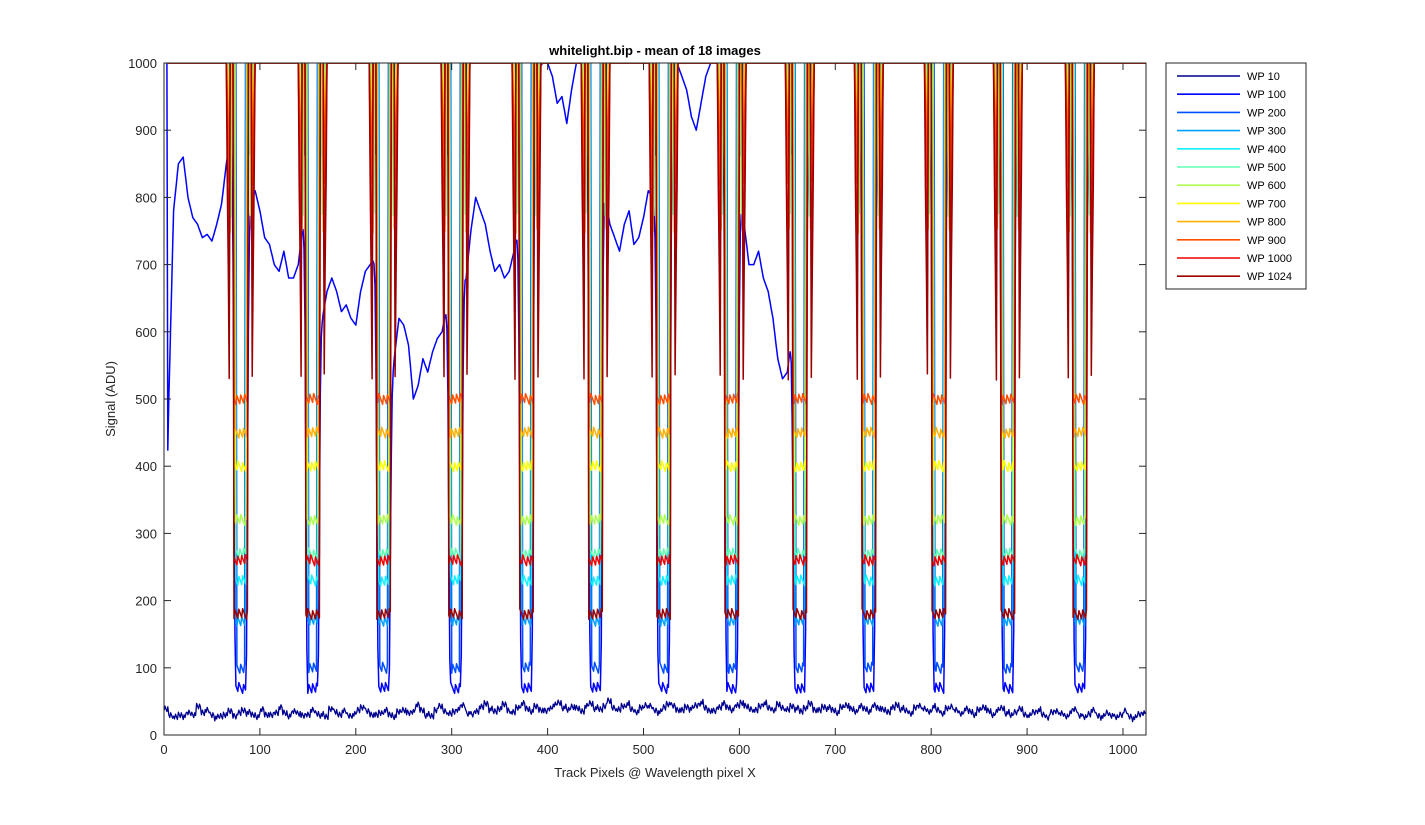 The width and height of the screenshot is (1425, 825). I want to click on y-tick-label: 600, so click(146, 332).